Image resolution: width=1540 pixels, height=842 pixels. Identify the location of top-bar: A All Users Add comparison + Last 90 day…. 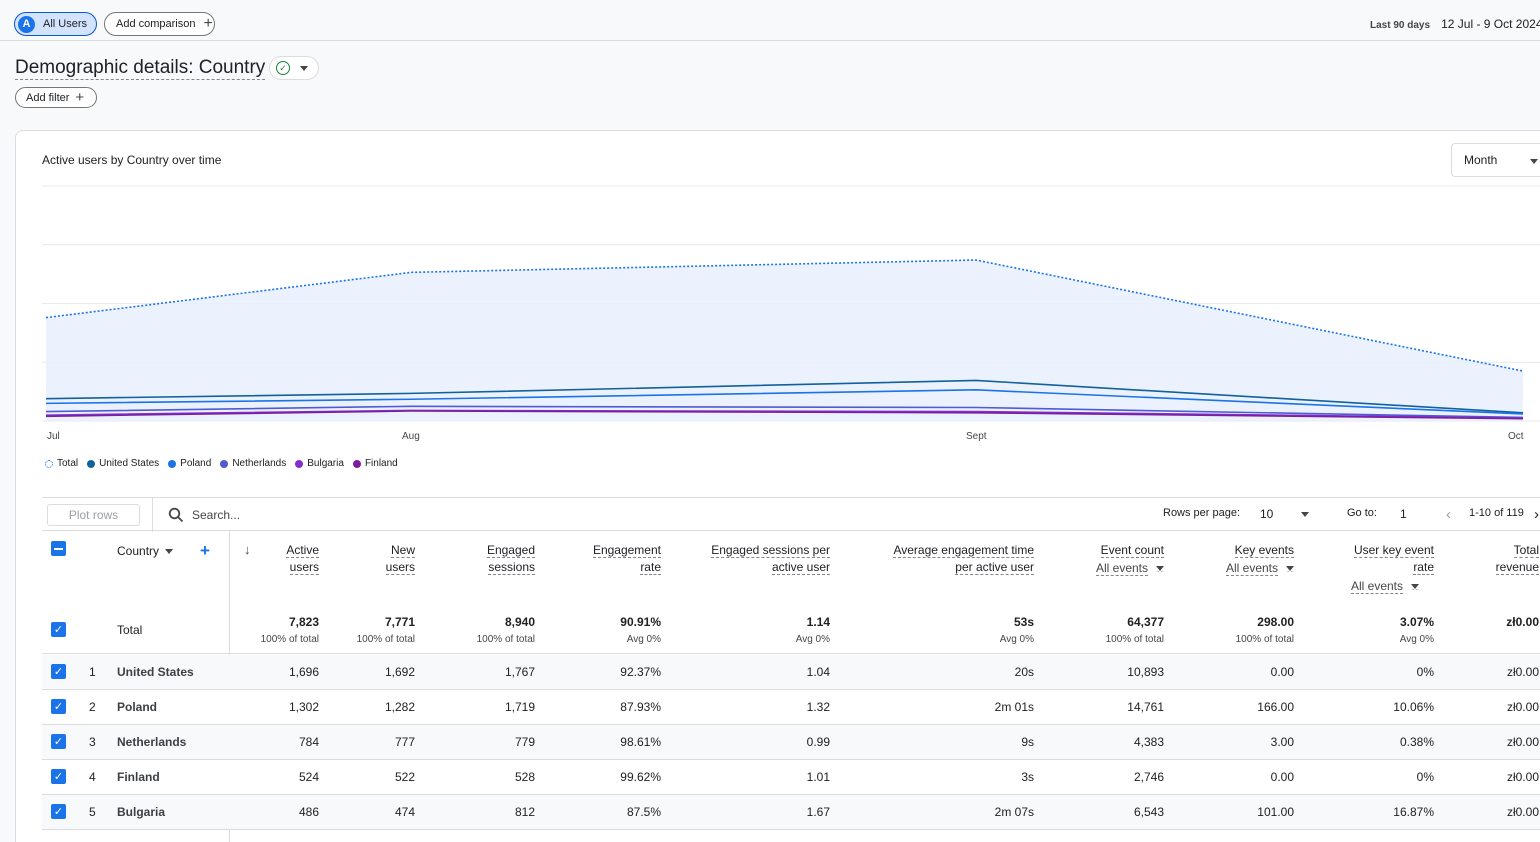
(770, 20).